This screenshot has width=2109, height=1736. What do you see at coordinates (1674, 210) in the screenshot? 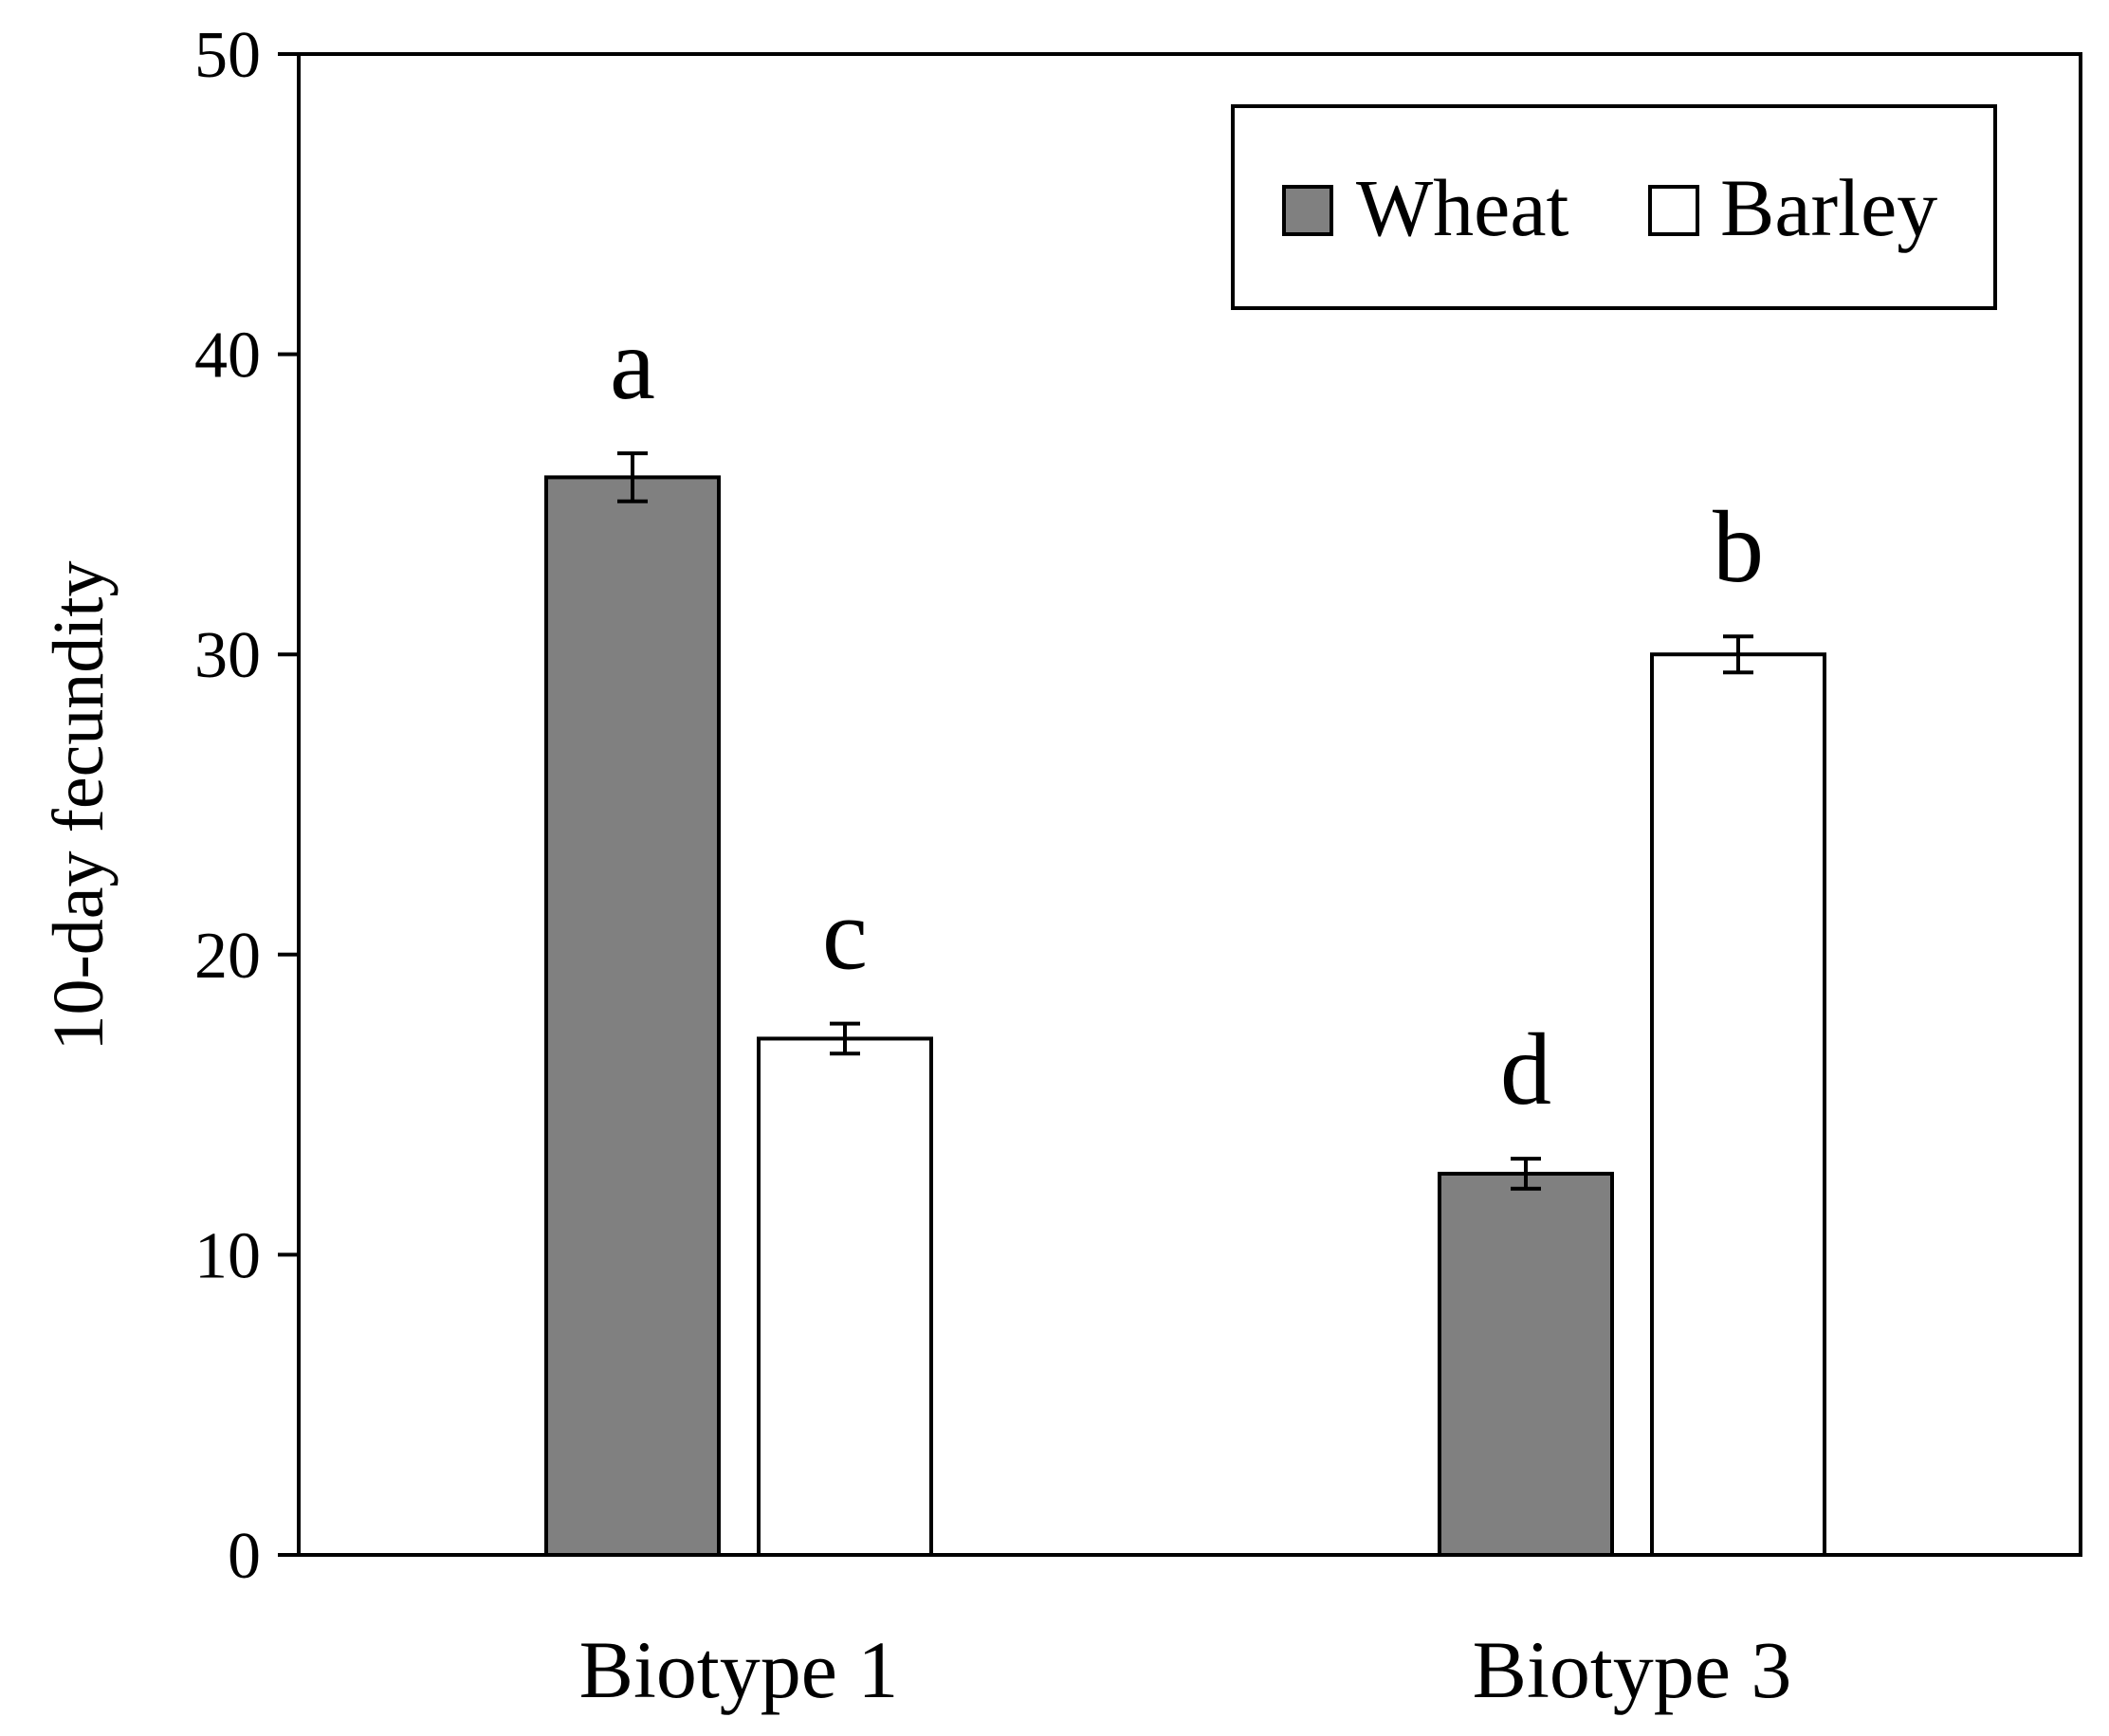
I see `legend-swatch-barley` at bounding box center [1674, 210].